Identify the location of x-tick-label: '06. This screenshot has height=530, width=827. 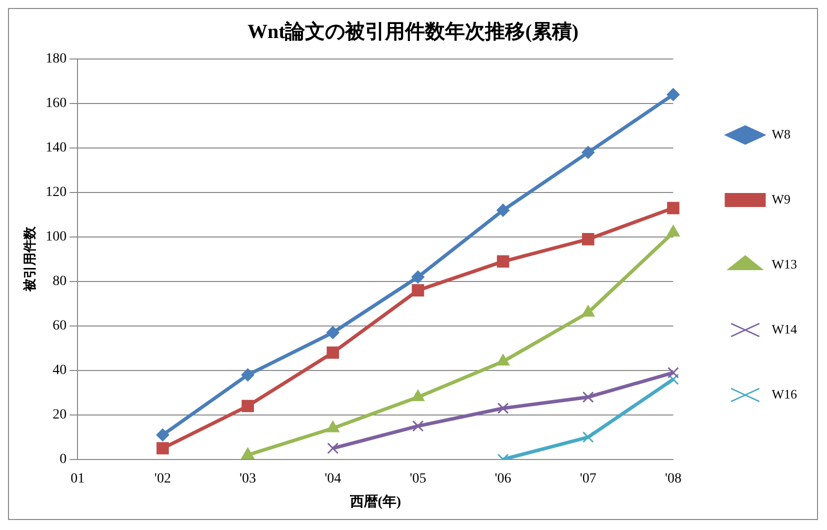
(503, 478).